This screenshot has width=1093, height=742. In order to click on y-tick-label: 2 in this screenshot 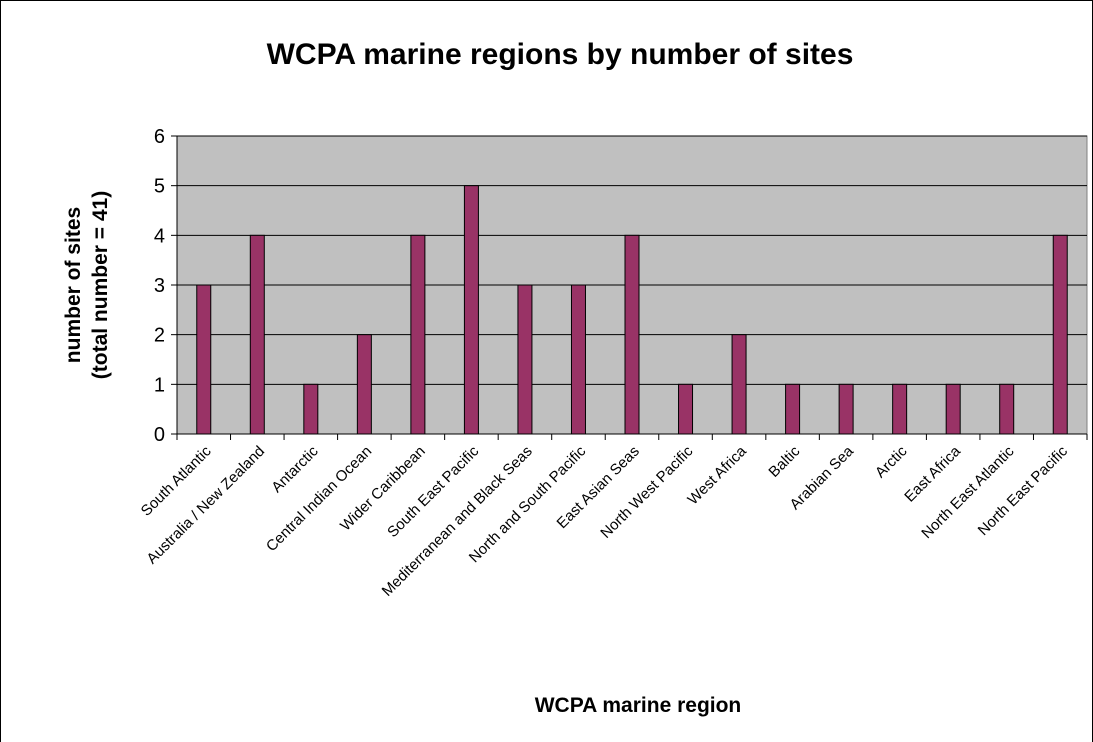, I will do `click(159, 336)`.